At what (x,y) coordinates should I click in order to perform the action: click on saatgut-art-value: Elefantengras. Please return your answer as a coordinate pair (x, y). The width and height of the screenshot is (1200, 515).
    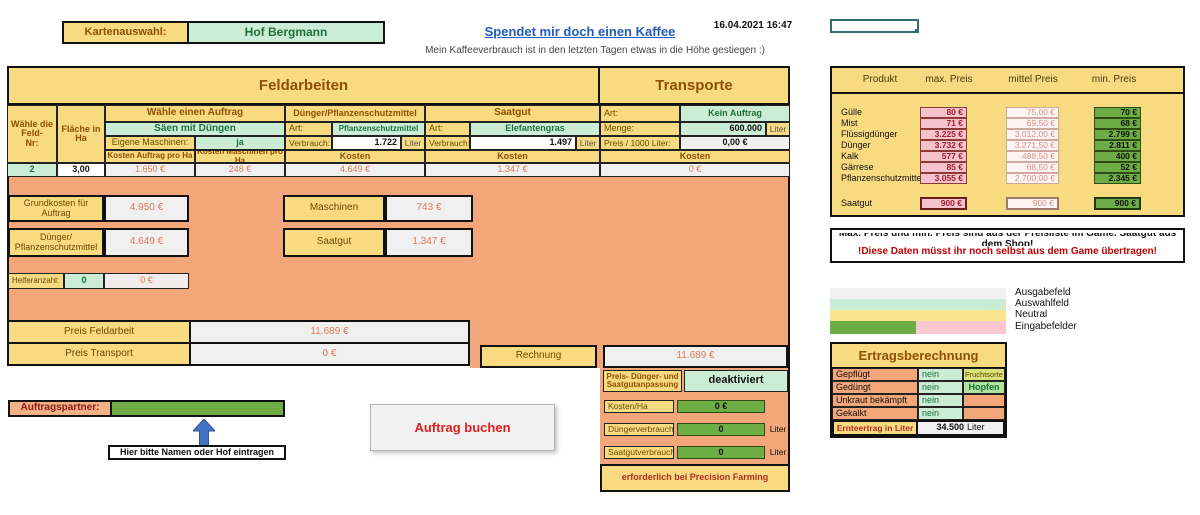
    Looking at the image, I should click on (535, 129).